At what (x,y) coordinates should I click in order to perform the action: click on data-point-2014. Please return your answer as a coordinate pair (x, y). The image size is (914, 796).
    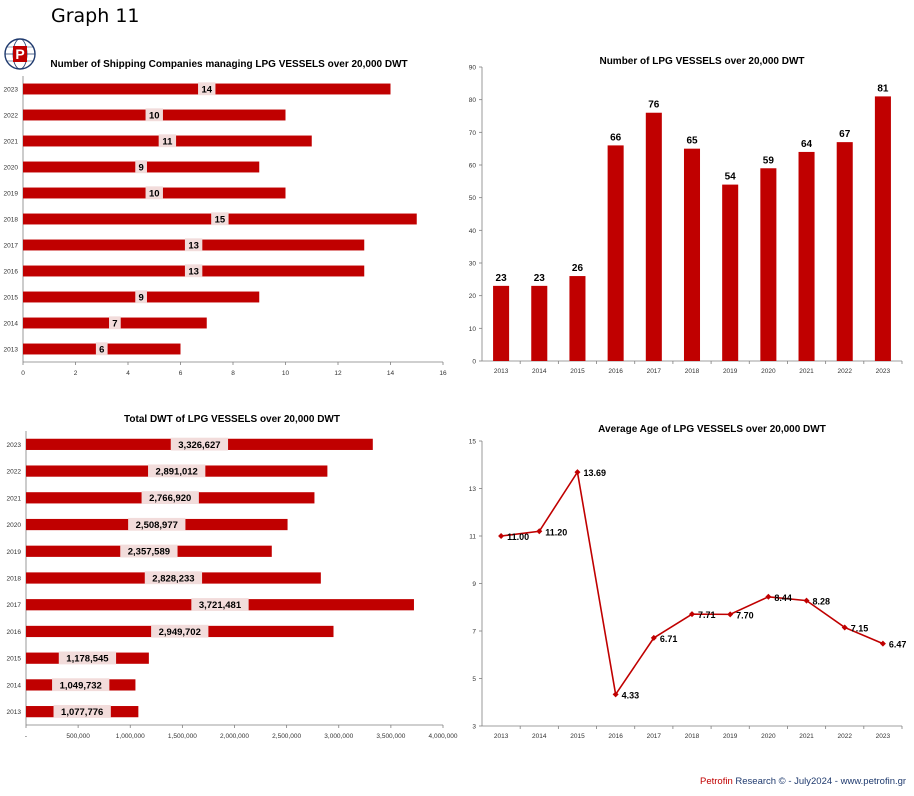
    Looking at the image, I should click on (539, 531).